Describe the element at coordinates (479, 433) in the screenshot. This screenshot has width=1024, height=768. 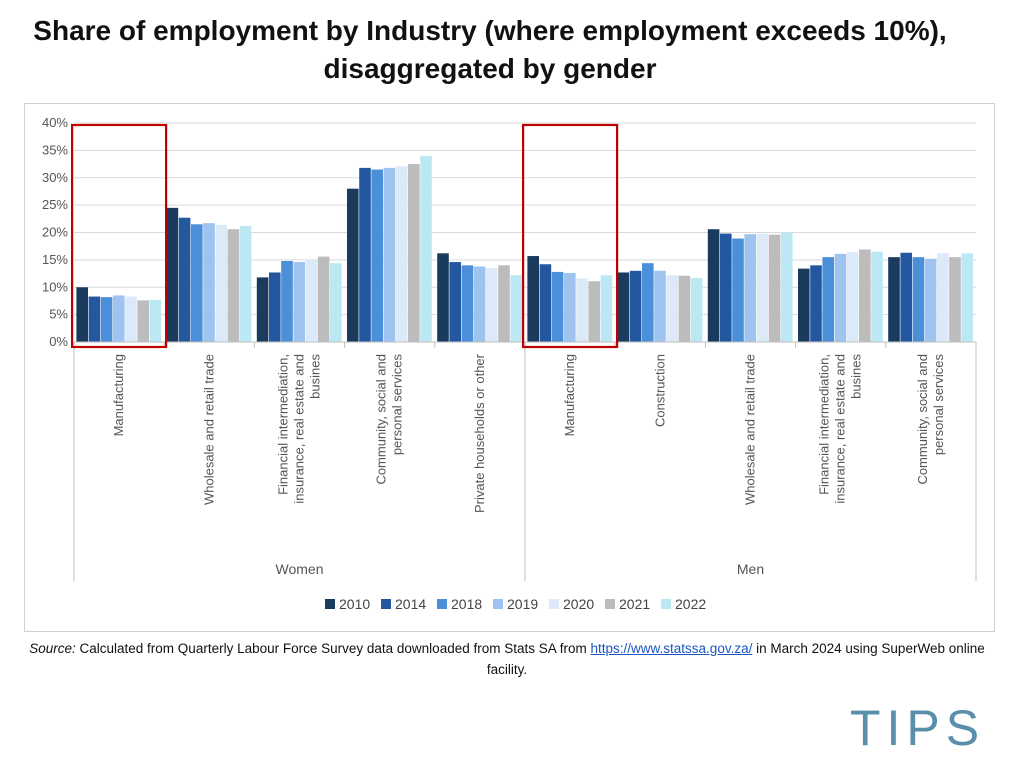
I see `category-label: Private households or other` at that location.